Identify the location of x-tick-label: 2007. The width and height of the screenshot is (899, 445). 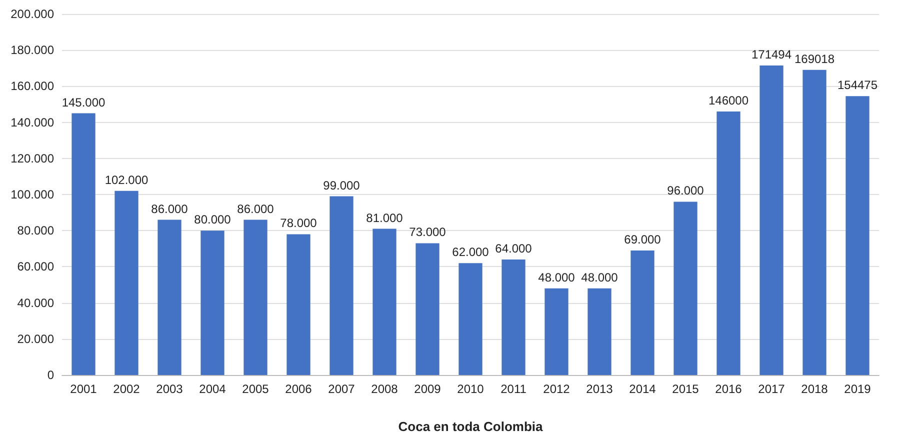
(342, 389).